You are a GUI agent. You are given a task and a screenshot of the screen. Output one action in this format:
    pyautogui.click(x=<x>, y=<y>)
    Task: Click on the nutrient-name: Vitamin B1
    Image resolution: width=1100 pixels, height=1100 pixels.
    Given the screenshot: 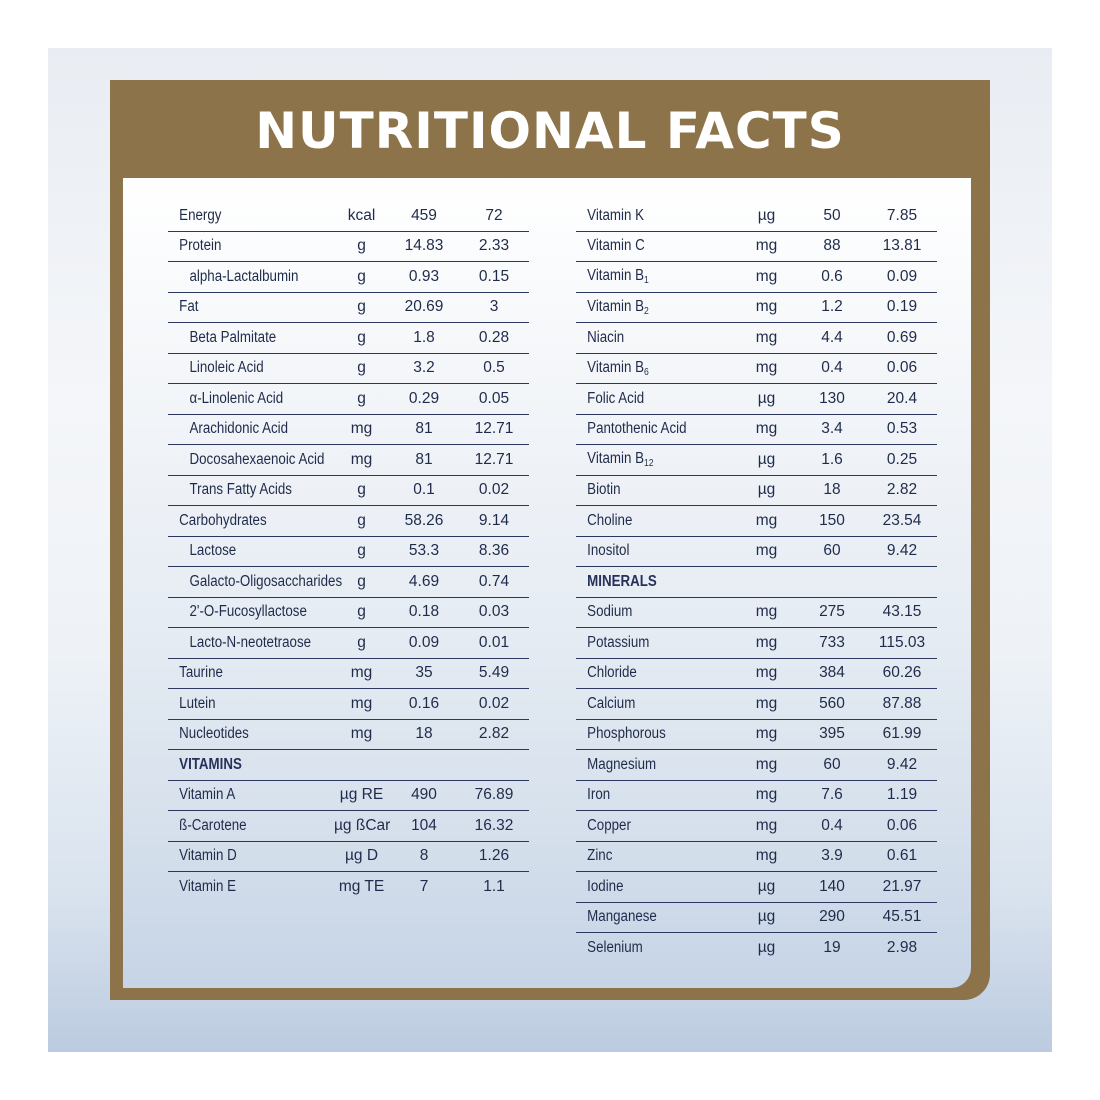 What is the action you would take?
    pyautogui.click(x=618, y=277)
    